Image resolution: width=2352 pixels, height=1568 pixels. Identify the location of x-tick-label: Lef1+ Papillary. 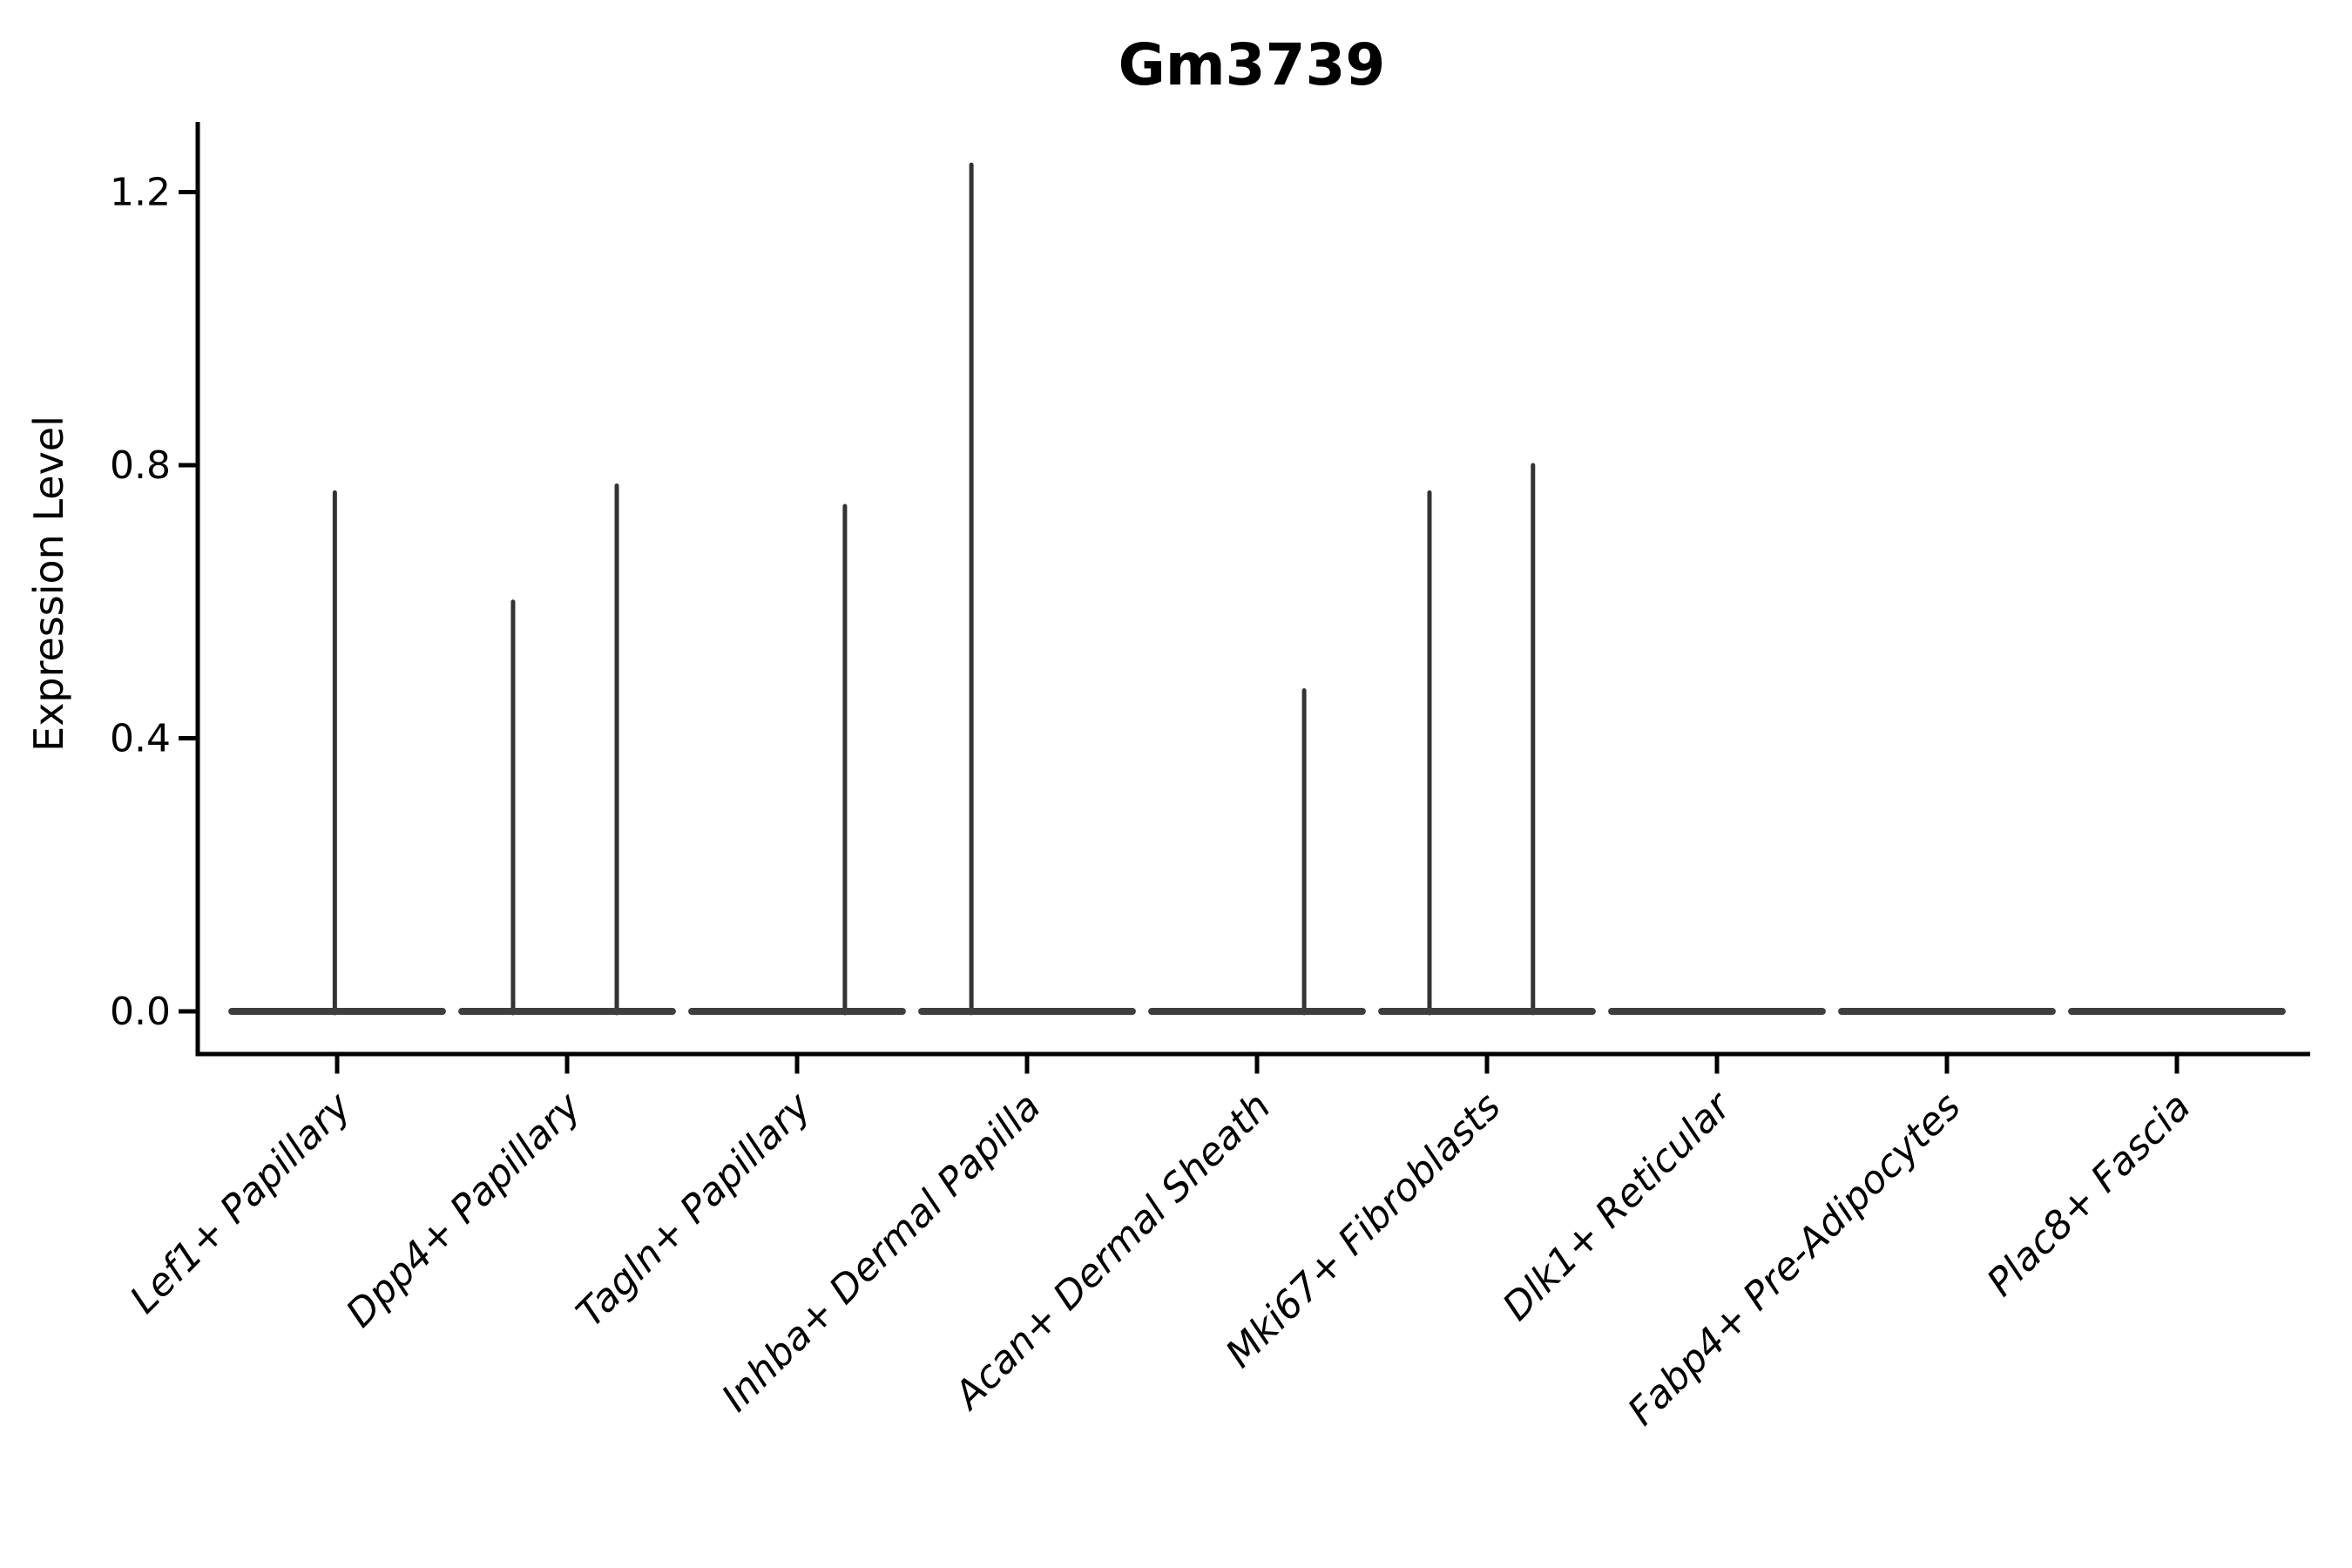
(241, 1203).